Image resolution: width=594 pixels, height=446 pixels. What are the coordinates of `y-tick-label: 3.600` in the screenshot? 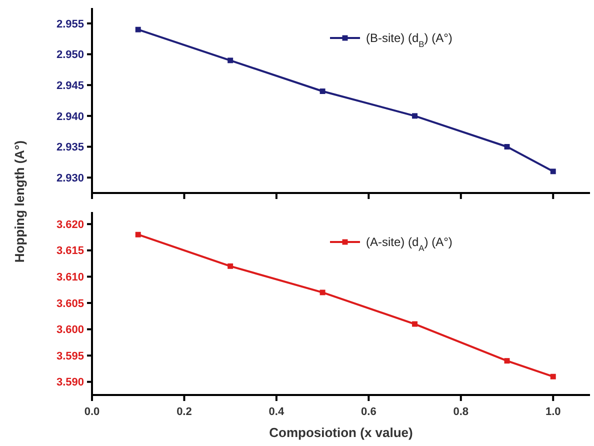 It's located at (70, 330).